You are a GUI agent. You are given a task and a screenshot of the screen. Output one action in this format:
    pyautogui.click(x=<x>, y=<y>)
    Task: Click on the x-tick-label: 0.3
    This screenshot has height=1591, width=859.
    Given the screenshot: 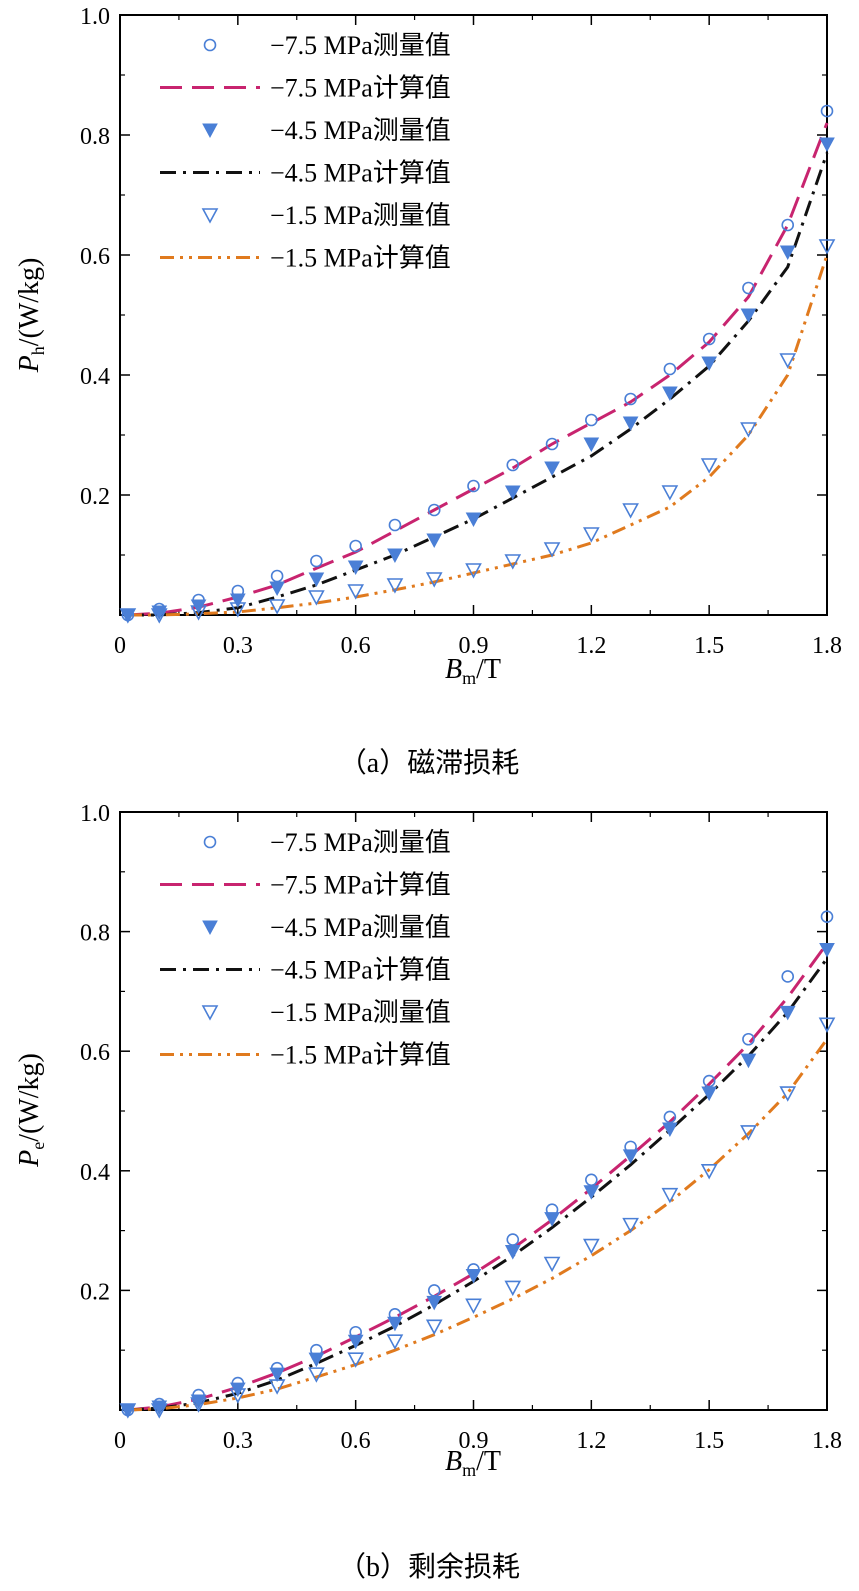 What is the action you would take?
    pyautogui.click(x=238, y=1441)
    